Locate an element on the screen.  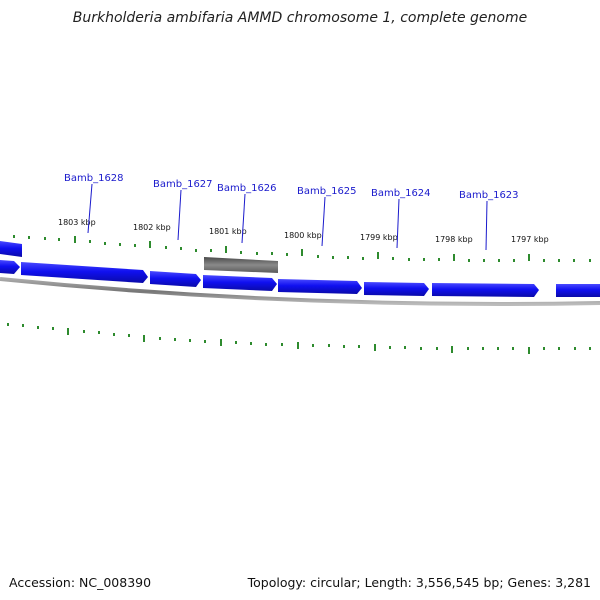
chromosome-backbone is located at coordinates (300, 291).